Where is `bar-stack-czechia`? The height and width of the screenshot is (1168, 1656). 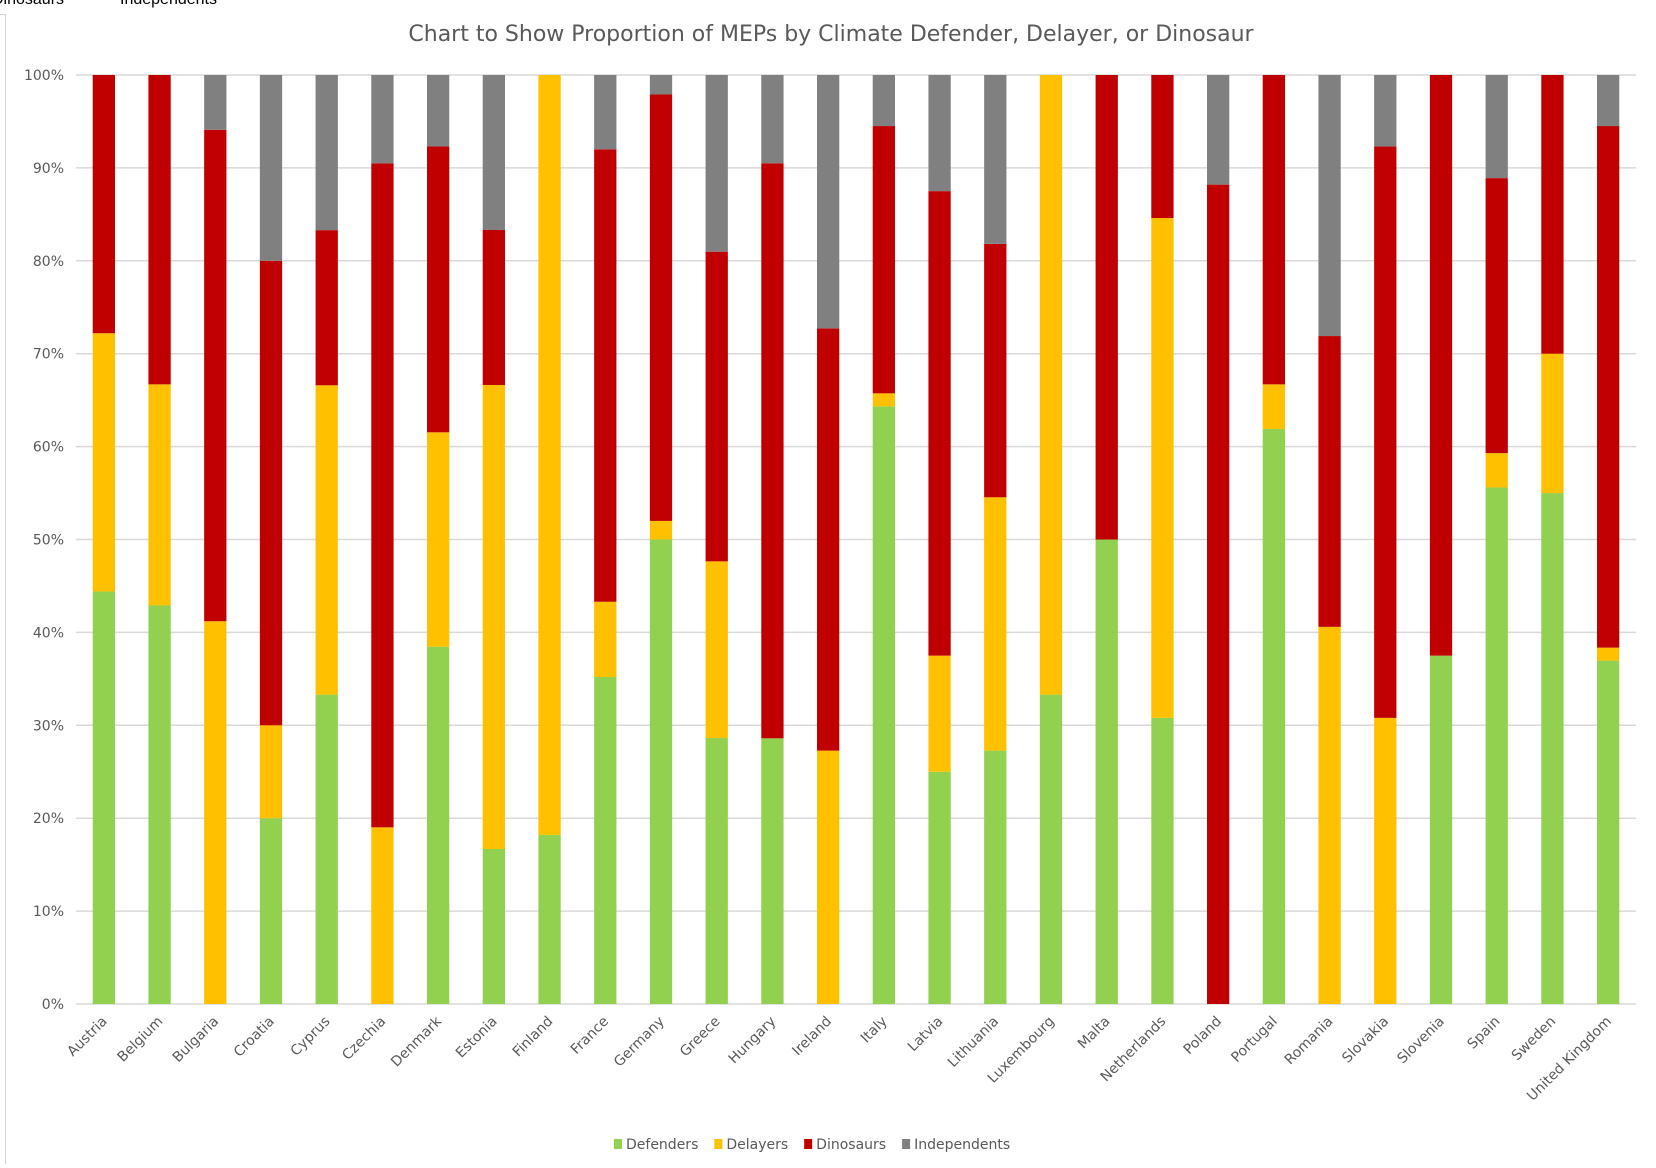
bar-stack-czechia is located at coordinates (382, 539).